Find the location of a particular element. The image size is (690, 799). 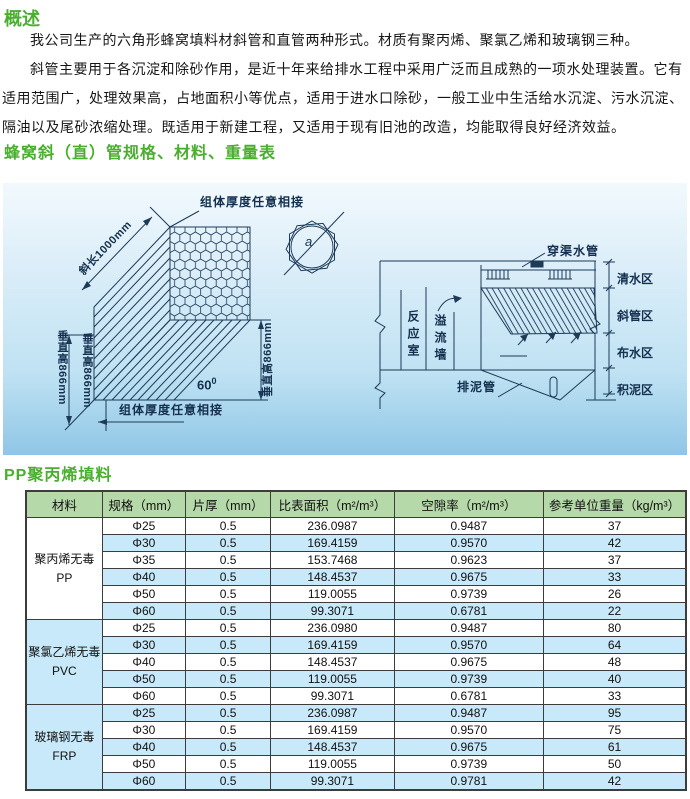

cell-unit-weight: 50 is located at coordinates (615, 764).